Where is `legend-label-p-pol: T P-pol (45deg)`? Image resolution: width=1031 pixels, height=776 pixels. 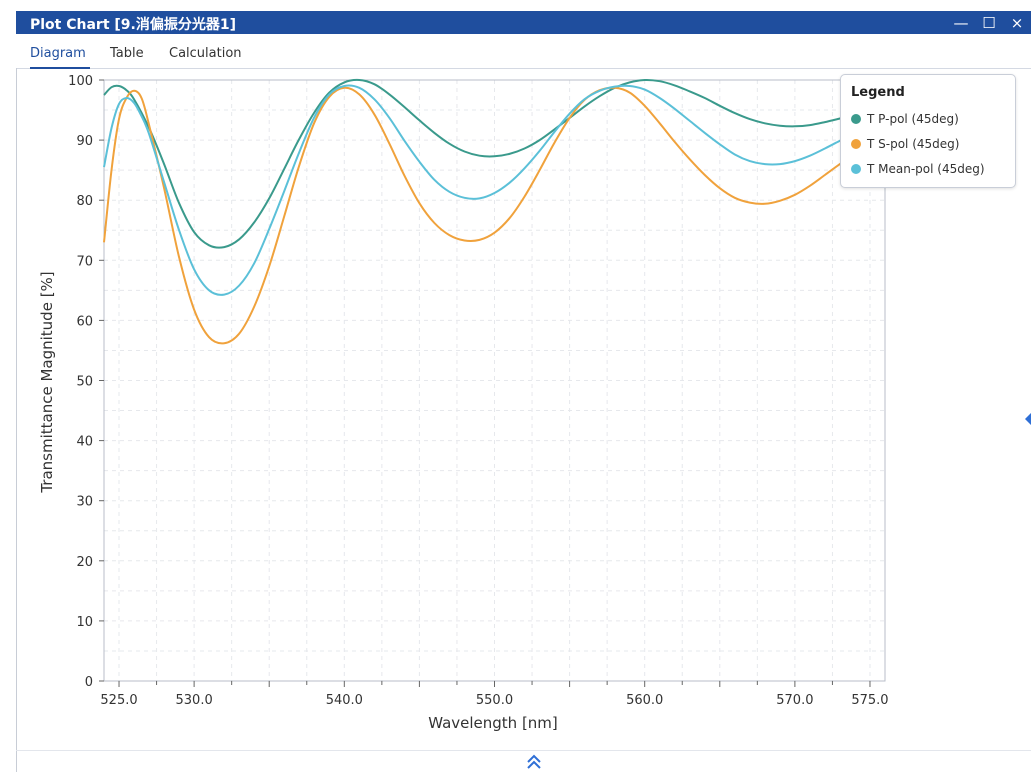
legend-label-p-pol: T P-pol (45deg) is located at coordinates (913, 119).